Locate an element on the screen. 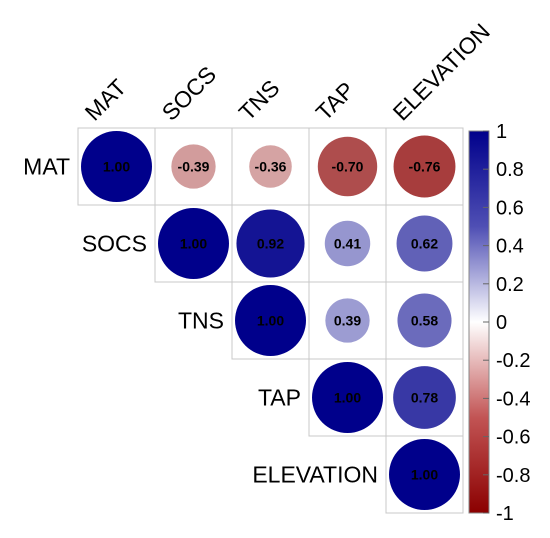  correlation-value: -0.36 is located at coordinates (271, 167).